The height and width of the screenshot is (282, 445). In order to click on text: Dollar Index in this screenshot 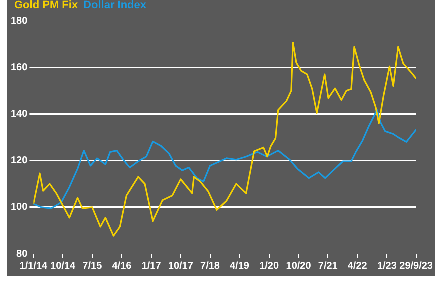, I will do `click(116, 6)`.